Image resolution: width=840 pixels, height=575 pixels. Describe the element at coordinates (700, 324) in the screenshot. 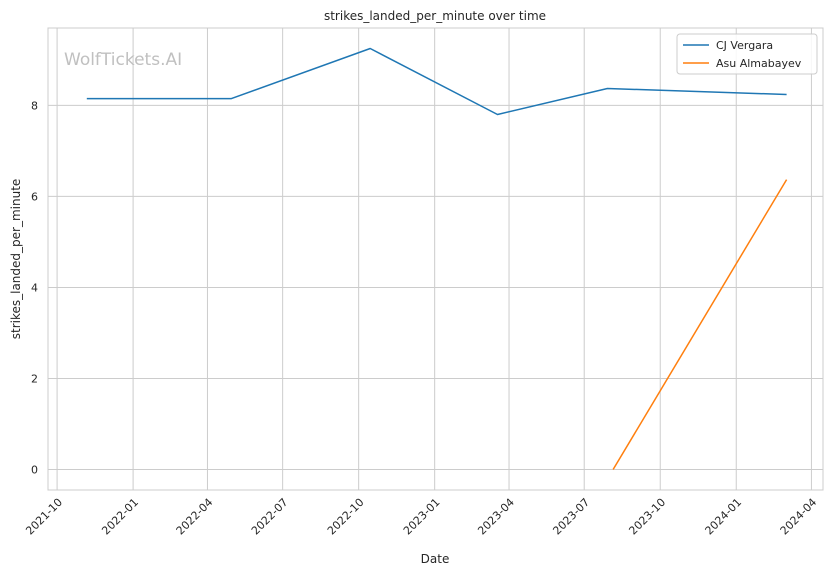

I see `series-line-asu-almabayev` at that location.